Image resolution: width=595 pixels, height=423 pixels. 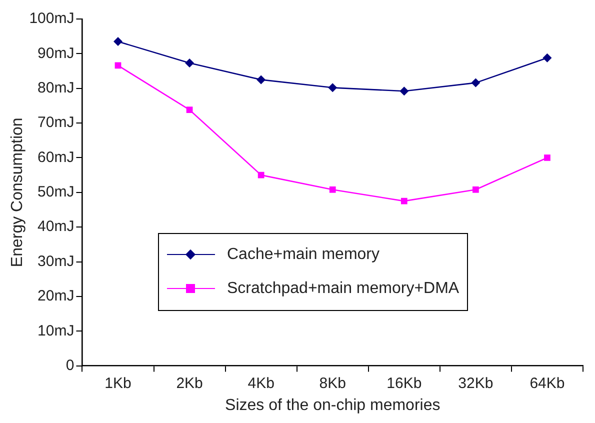 What do you see at coordinates (56, 331) in the screenshot?
I see `y-tick-label: 10mJ` at bounding box center [56, 331].